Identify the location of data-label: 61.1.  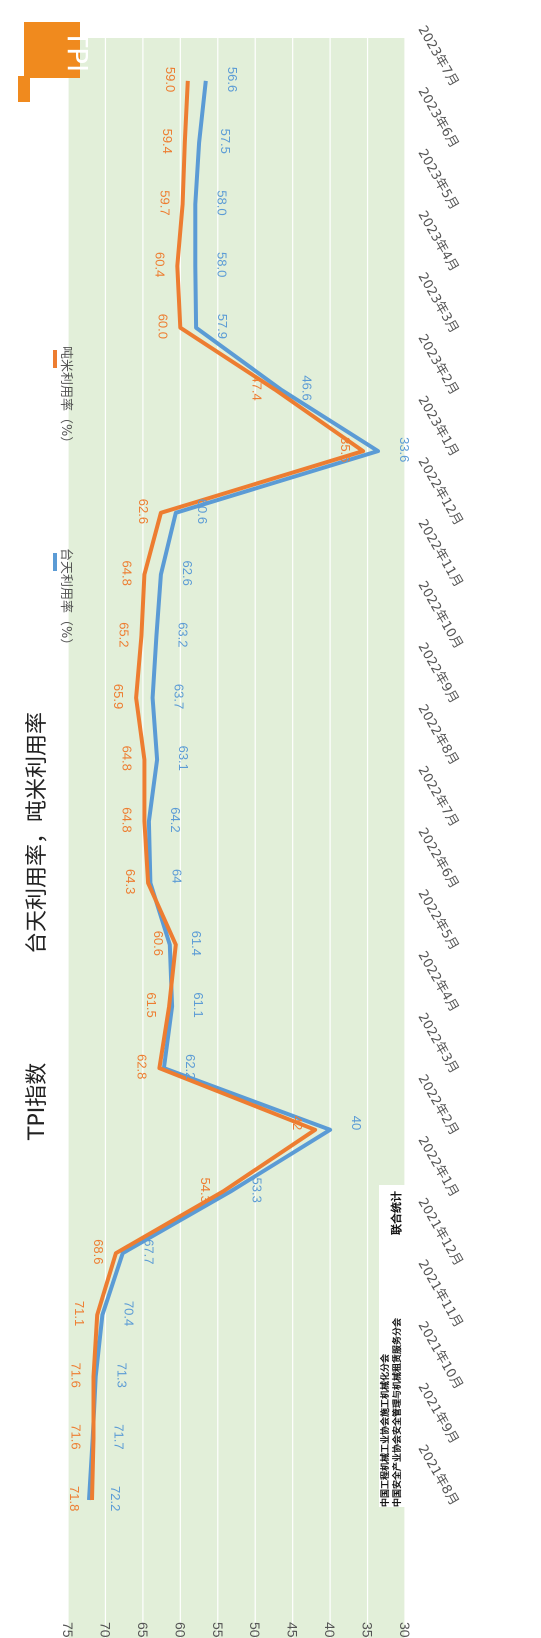
(198, 1004).